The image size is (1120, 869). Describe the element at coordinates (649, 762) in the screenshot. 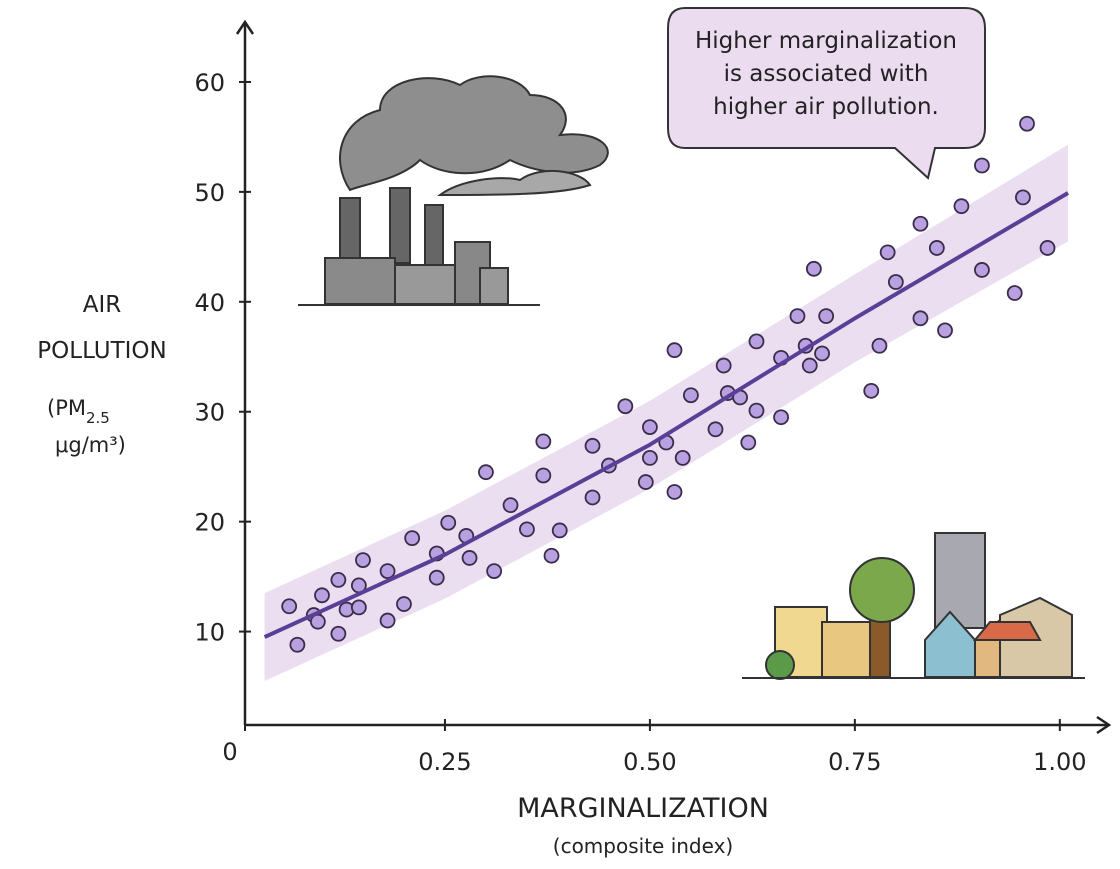

I see `x-tick-label: 0.50` at that location.